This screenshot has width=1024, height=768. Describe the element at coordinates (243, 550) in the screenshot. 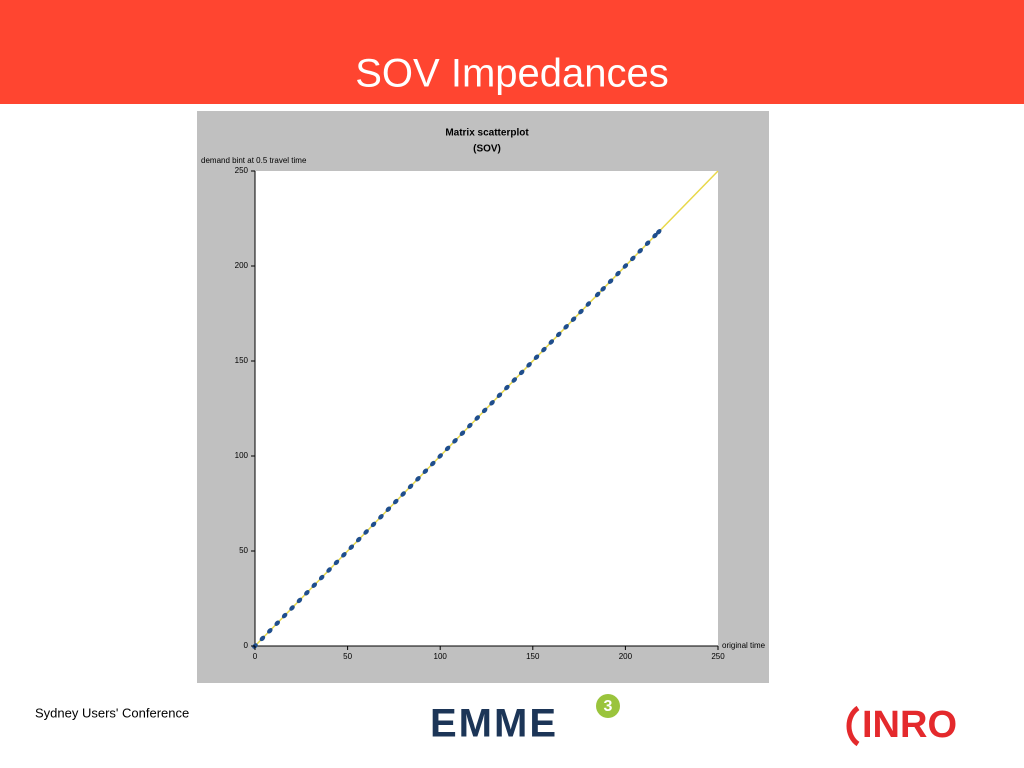

I see `y-tick-label: 50` at that location.